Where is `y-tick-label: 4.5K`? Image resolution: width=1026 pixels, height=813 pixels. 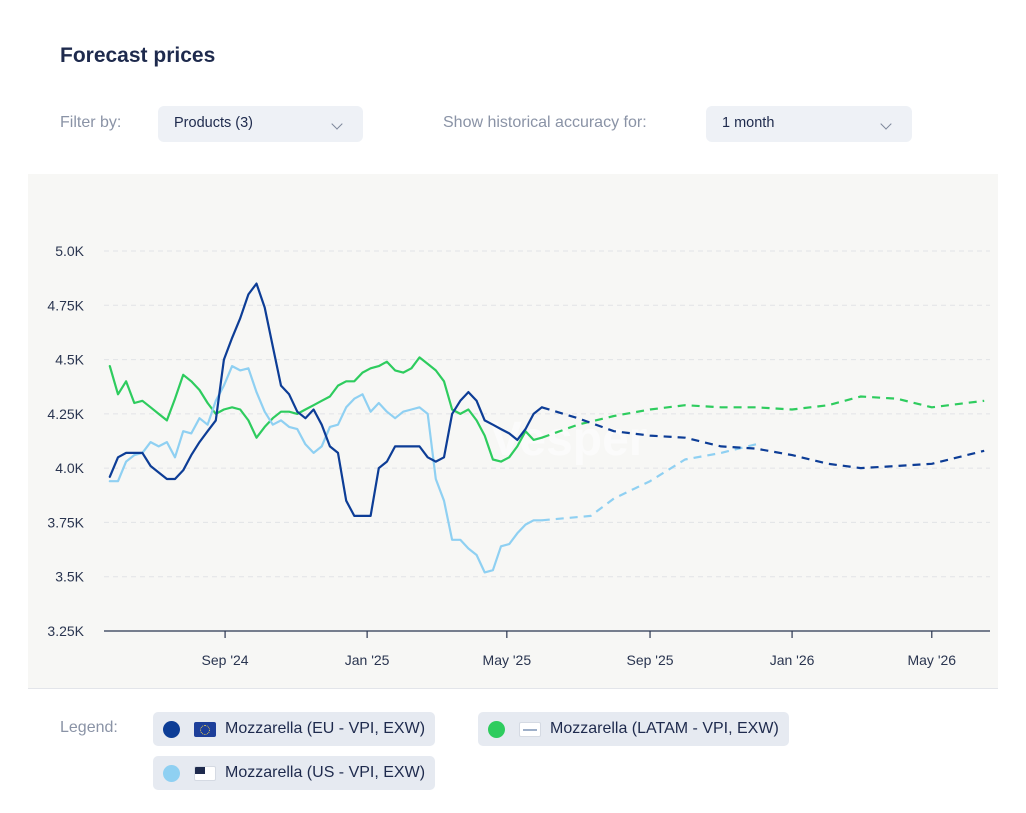 y-tick-label: 4.5K is located at coordinates (69, 360).